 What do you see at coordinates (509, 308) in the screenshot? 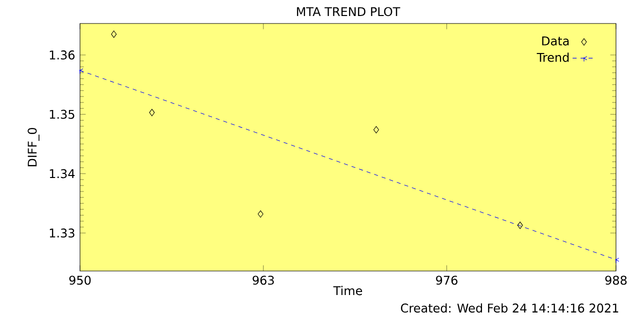
I see `text: Created: Wed Feb 24 14:14:16 2021` at bounding box center [509, 308].